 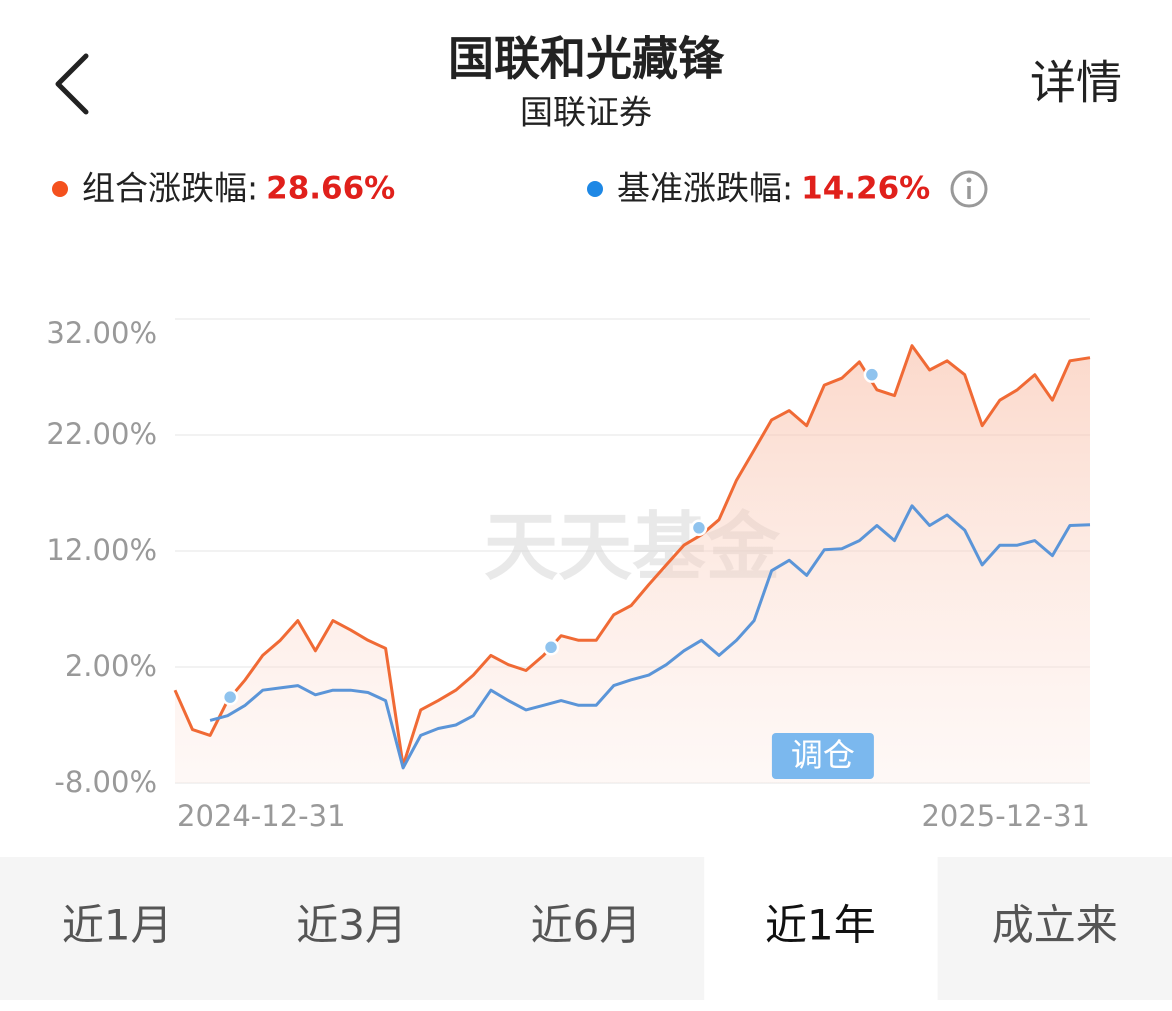 I want to click on annotation-box, so click(x=822, y=756).